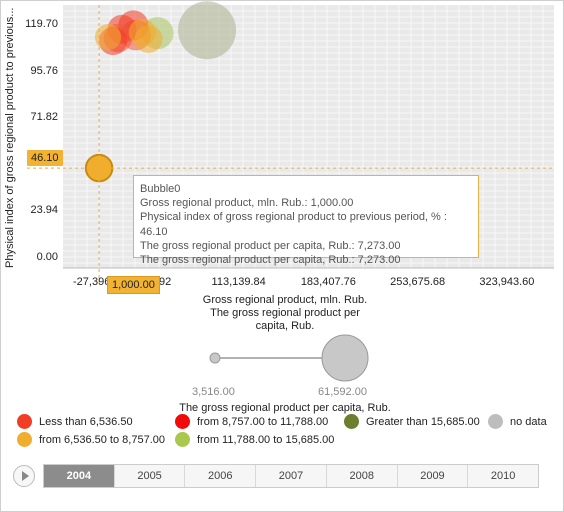 This screenshot has width=564, height=512. What do you see at coordinates (362, 476) in the screenshot?
I see `timeline-year-2008: 2008` at bounding box center [362, 476].